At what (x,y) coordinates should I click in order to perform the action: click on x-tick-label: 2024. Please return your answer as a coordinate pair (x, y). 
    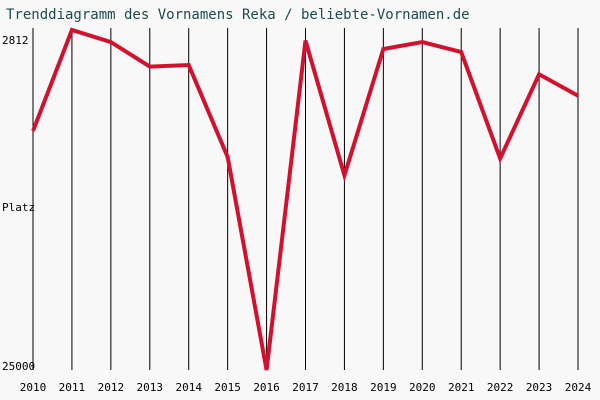
    Looking at the image, I should click on (578, 387).